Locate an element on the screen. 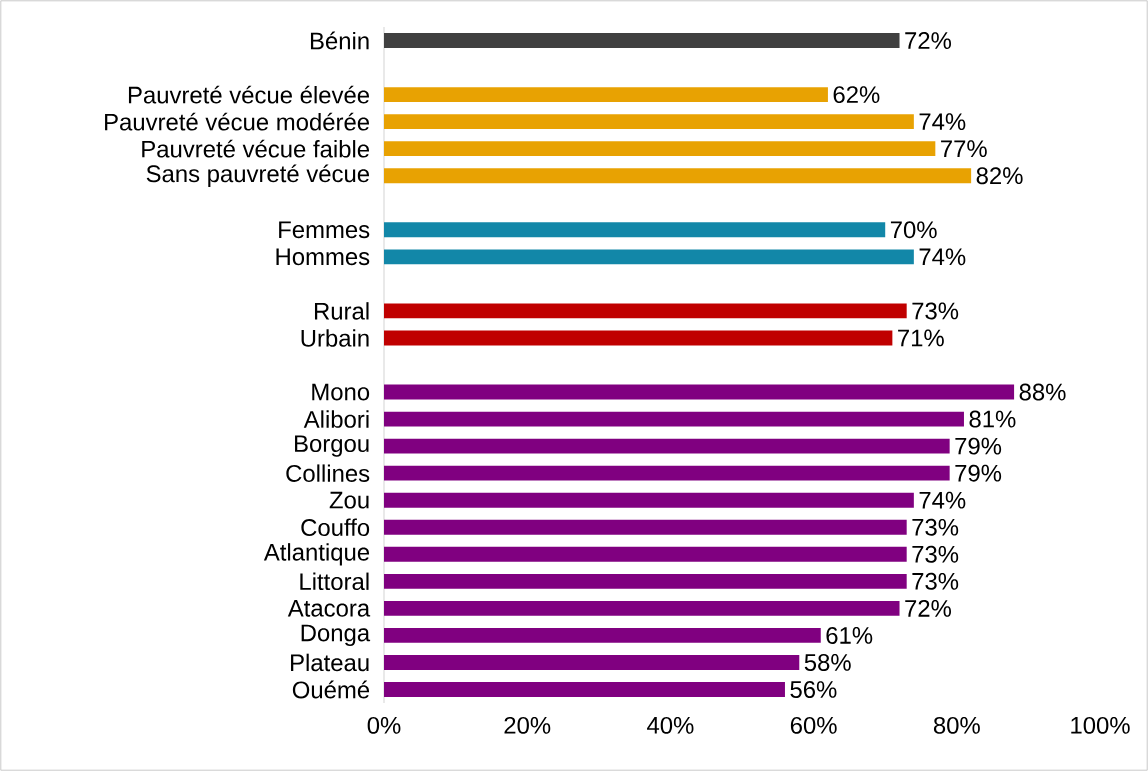  y-tick-label: Collines is located at coordinates (328, 473).